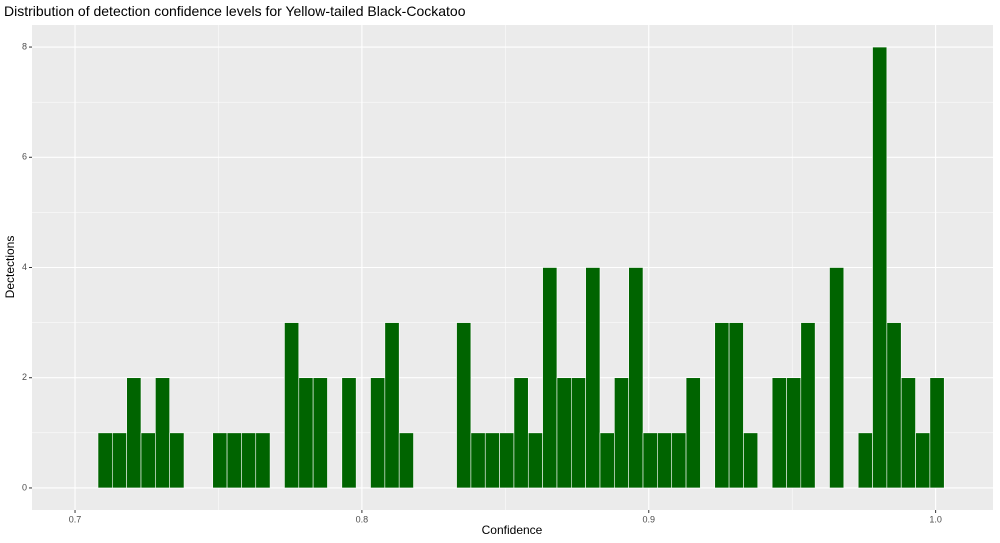 Image resolution: width=1000 pixels, height=543 pixels. I want to click on x-tick-label: 0.7, so click(75, 519).